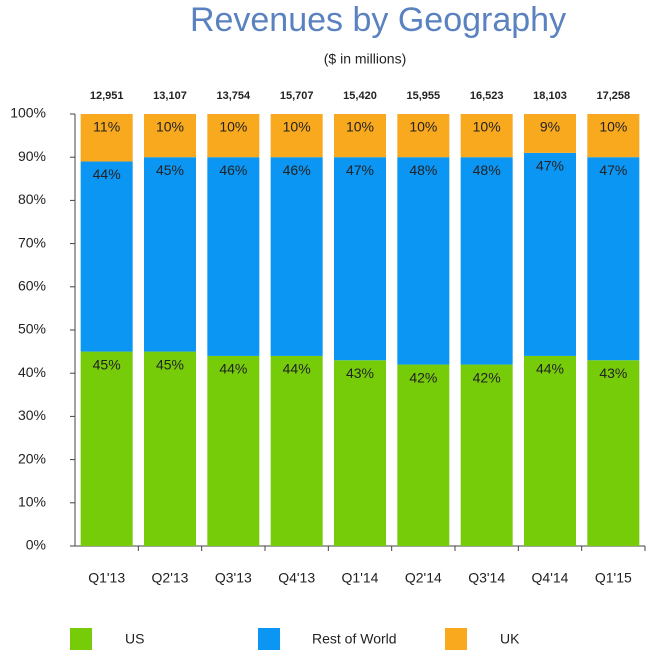 The width and height of the screenshot is (655, 659). I want to click on y-tick-label: 90%, so click(32, 156).